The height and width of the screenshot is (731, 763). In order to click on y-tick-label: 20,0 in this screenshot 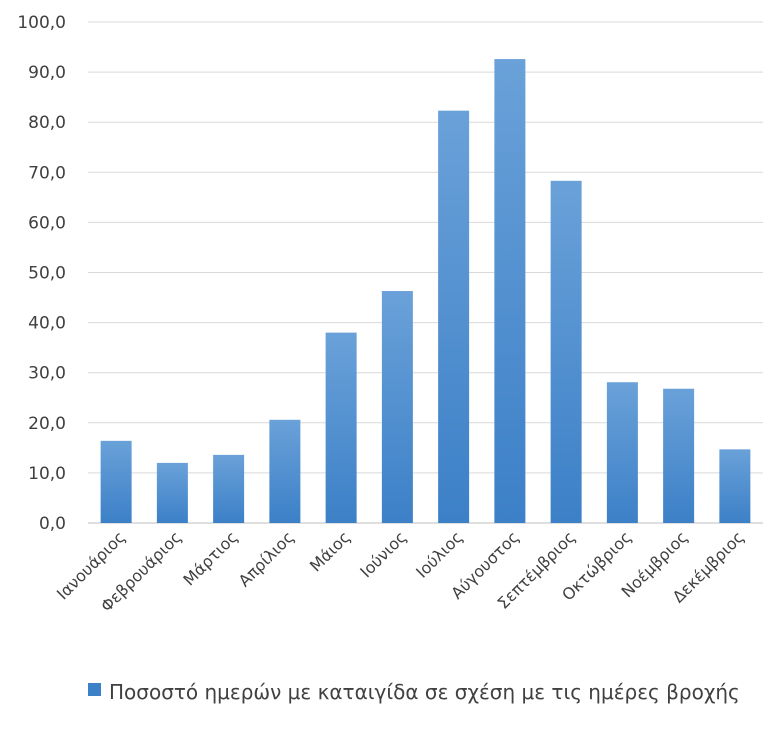, I will do `click(47, 424)`.